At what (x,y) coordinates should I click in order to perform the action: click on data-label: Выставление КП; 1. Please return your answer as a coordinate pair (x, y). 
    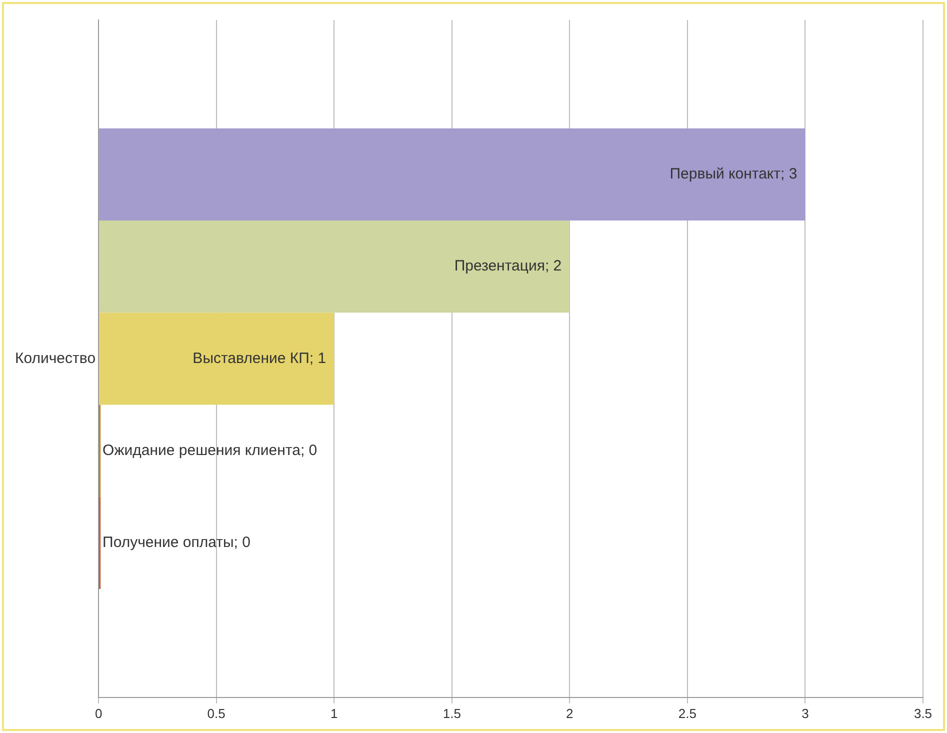
    Looking at the image, I should click on (259, 358).